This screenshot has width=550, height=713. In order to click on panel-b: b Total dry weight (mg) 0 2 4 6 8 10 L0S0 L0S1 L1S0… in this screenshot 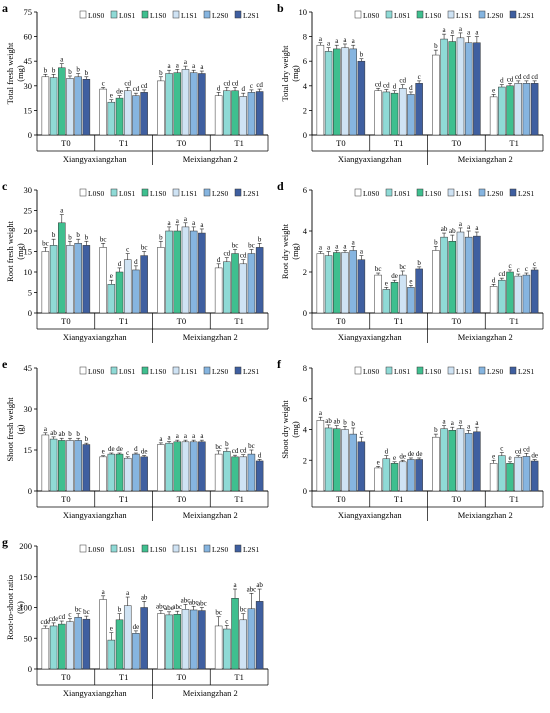, I will do `click(410, 83)`.